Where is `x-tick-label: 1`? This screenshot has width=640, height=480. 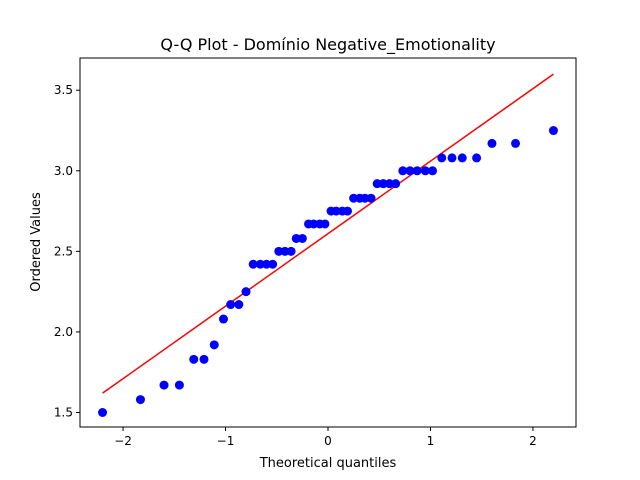
x-tick-label: 1 is located at coordinates (431, 441).